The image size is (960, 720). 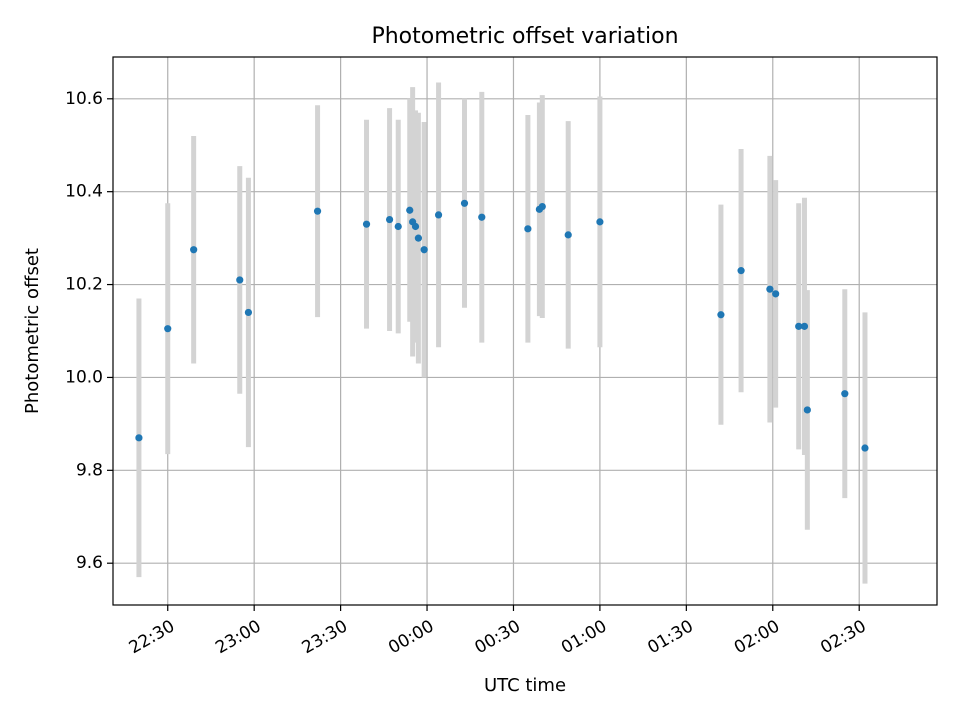 I want to click on y-tick-label: 9.8, so click(x=89, y=470).